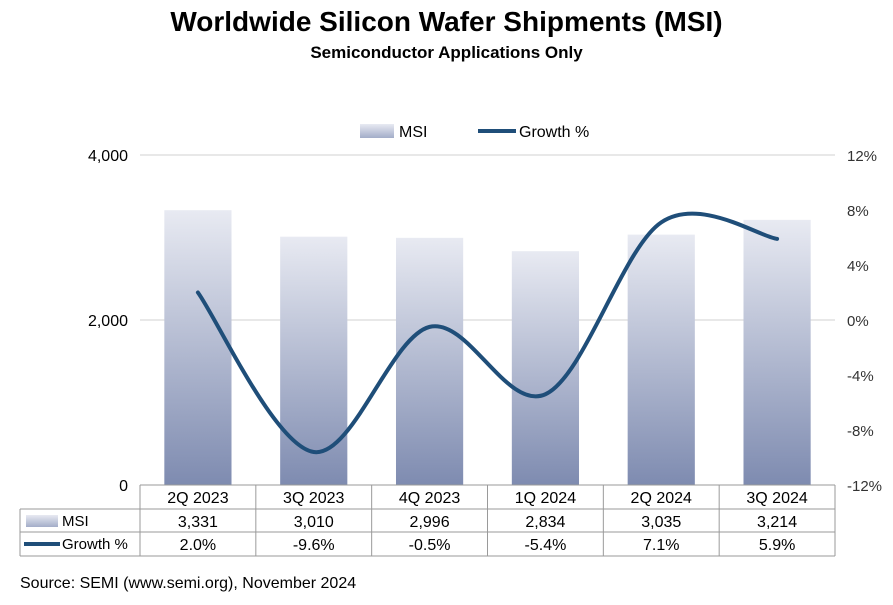  What do you see at coordinates (123, 486) in the screenshot?
I see `left-tick-label: 0` at bounding box center [123, 486].